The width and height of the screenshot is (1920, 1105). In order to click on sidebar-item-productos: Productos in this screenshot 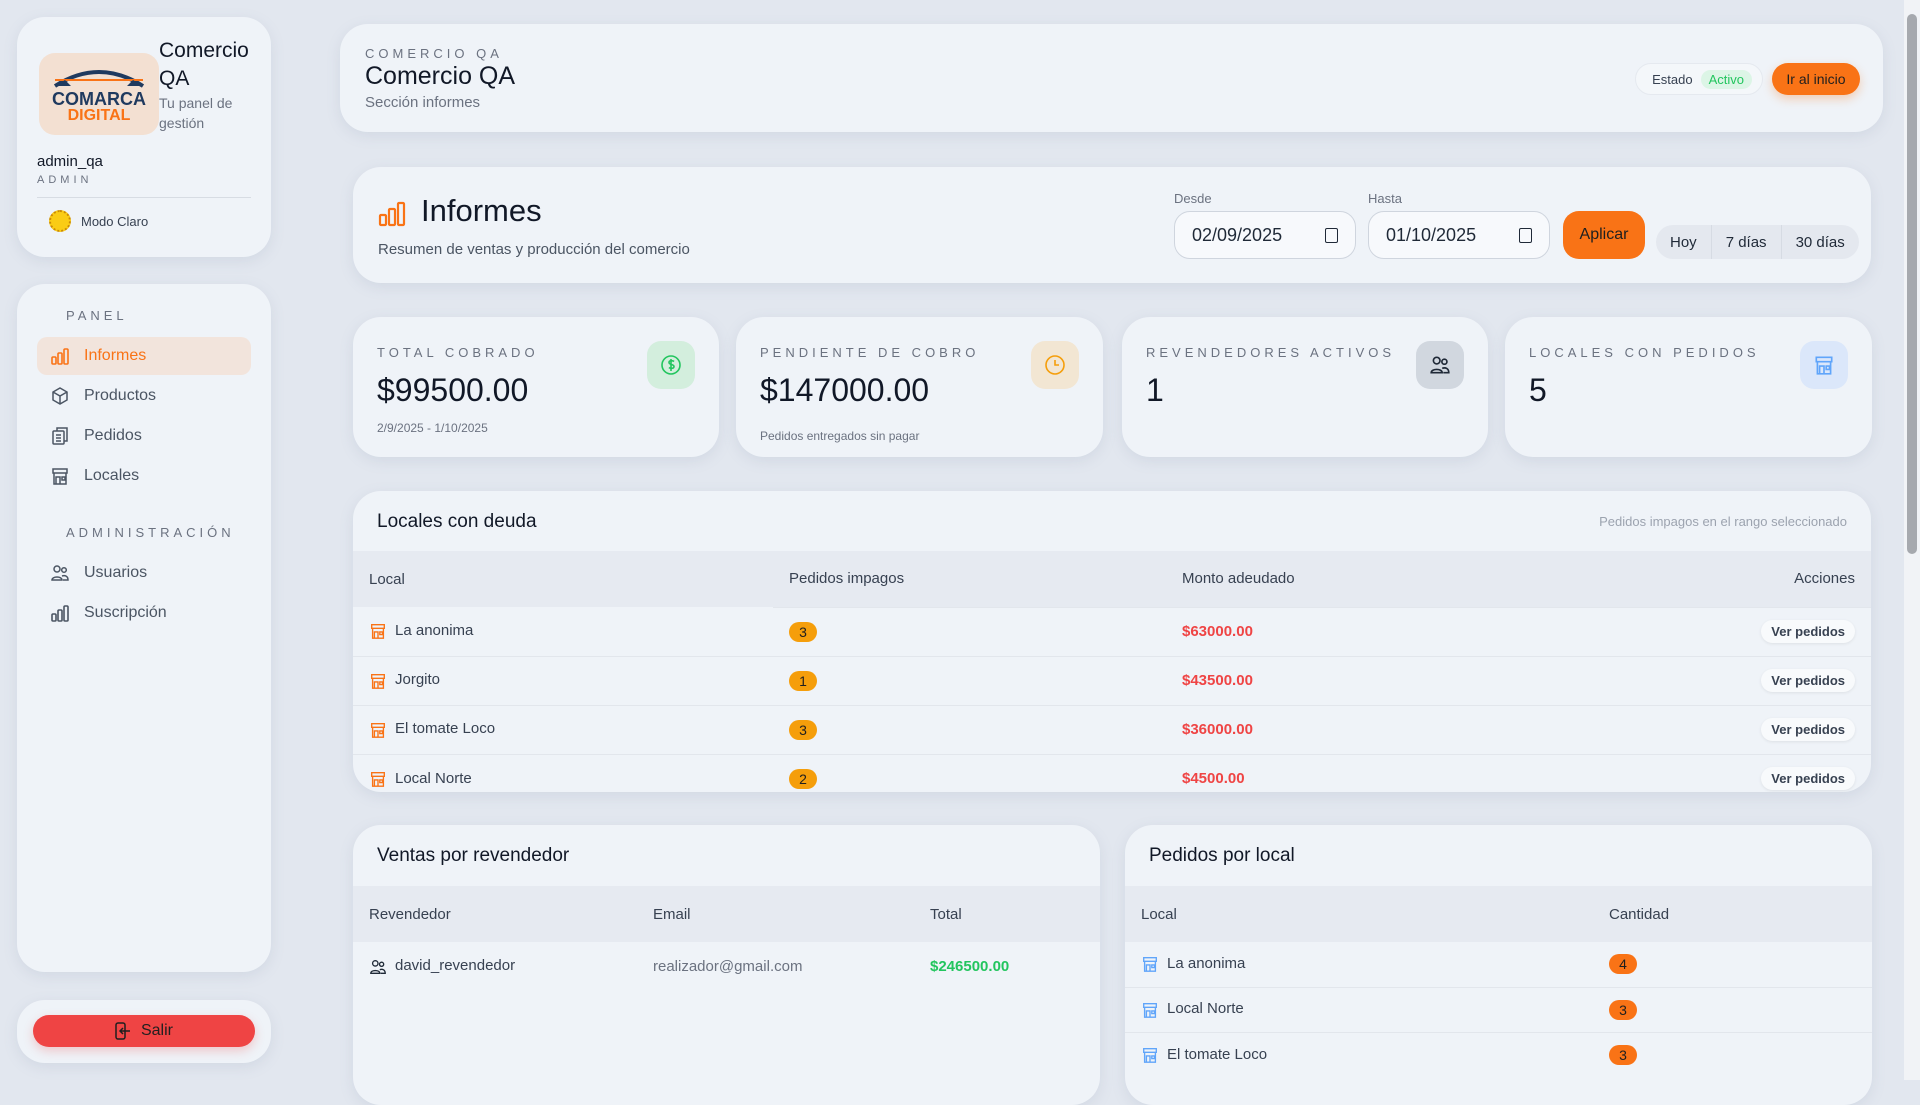, I will do `click(144, 396)`.